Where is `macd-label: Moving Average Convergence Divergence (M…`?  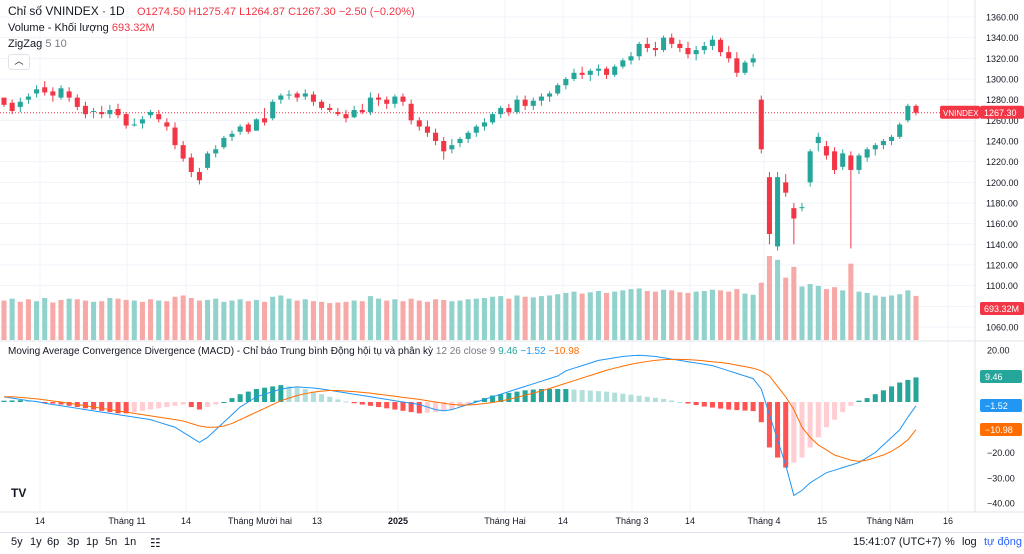
macd-label: Moving Average Convergence Divergence (M… is located at coordinates (221, 351).